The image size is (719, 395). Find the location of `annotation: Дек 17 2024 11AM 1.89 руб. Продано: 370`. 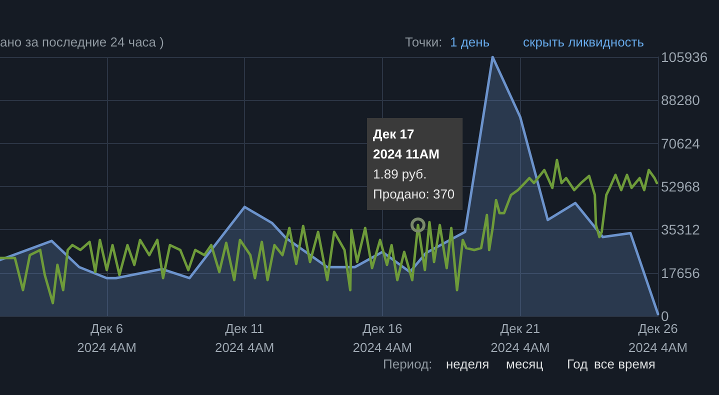

annotation: Дек 17 2024 11AM 1.89 руб. Продано: 370 is located at coordinates (413, 164).